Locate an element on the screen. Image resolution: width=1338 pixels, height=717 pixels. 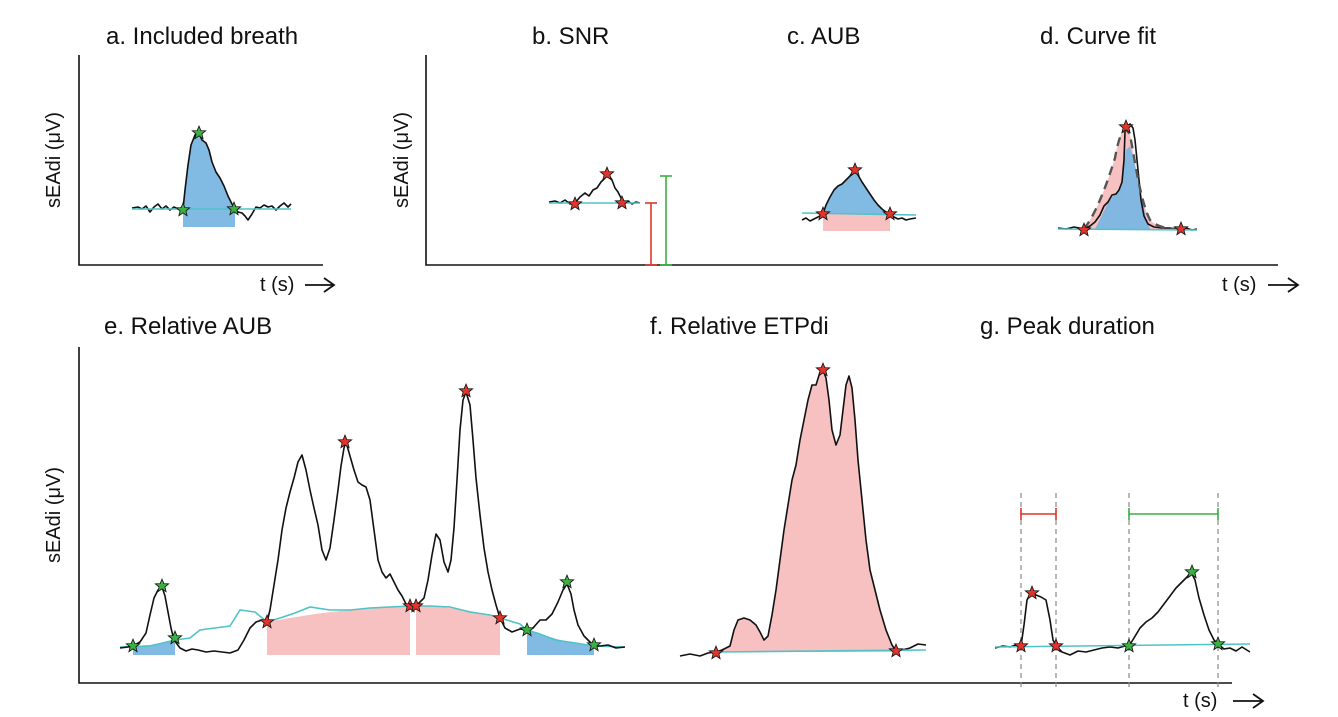
y-axis-label-a: sEAdi (μV) is located at coordinates (54, 160).